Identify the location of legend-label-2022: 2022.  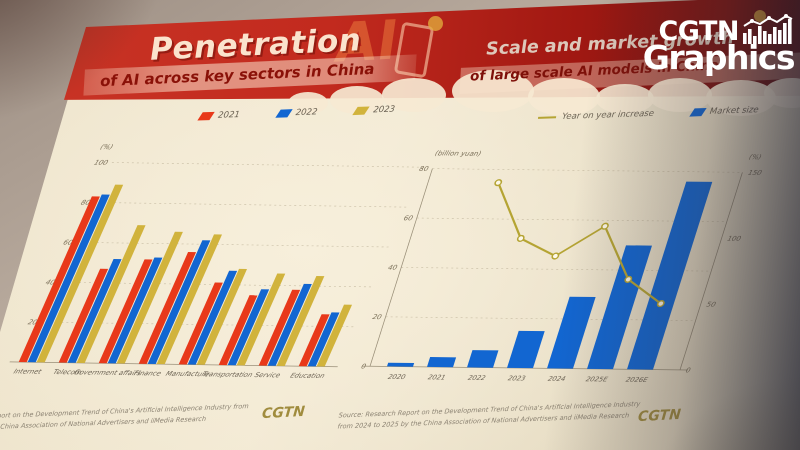
(306, 113).